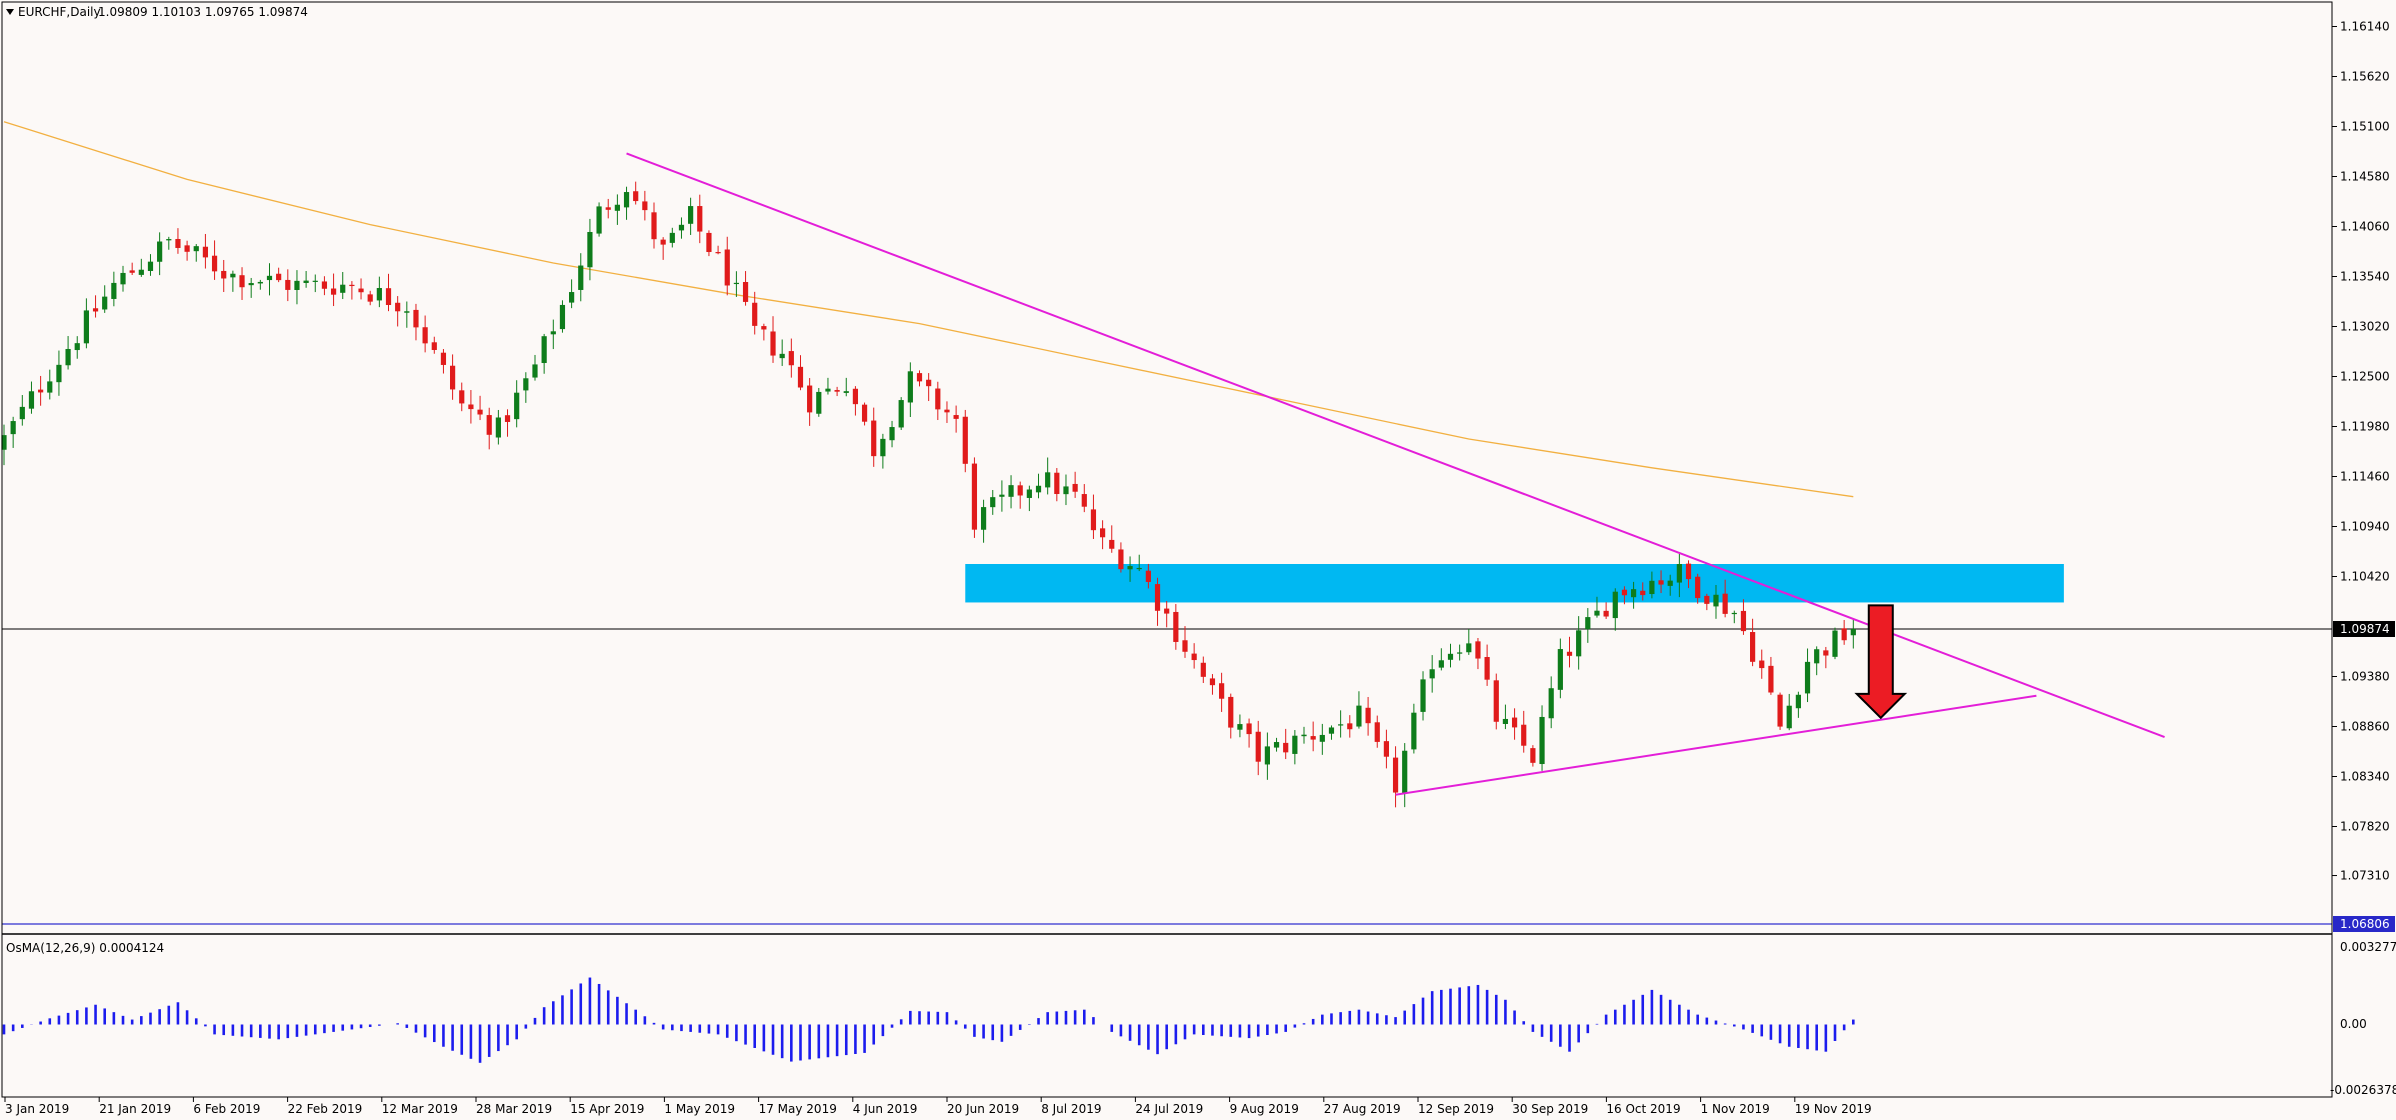  What do you see at coordinates (2365, 876) in the screenshot?
I see `price-tick-label: 1.07310` at bounding box center [2365, 876].